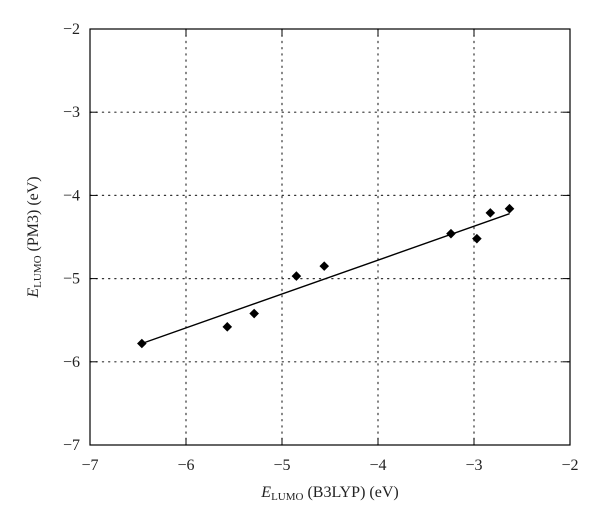 Image resolution: width=600 pixels, height=522 pixels. I want to click on x-axis-label: ELUMO (B3LYP) (eV), so click(329, 493).